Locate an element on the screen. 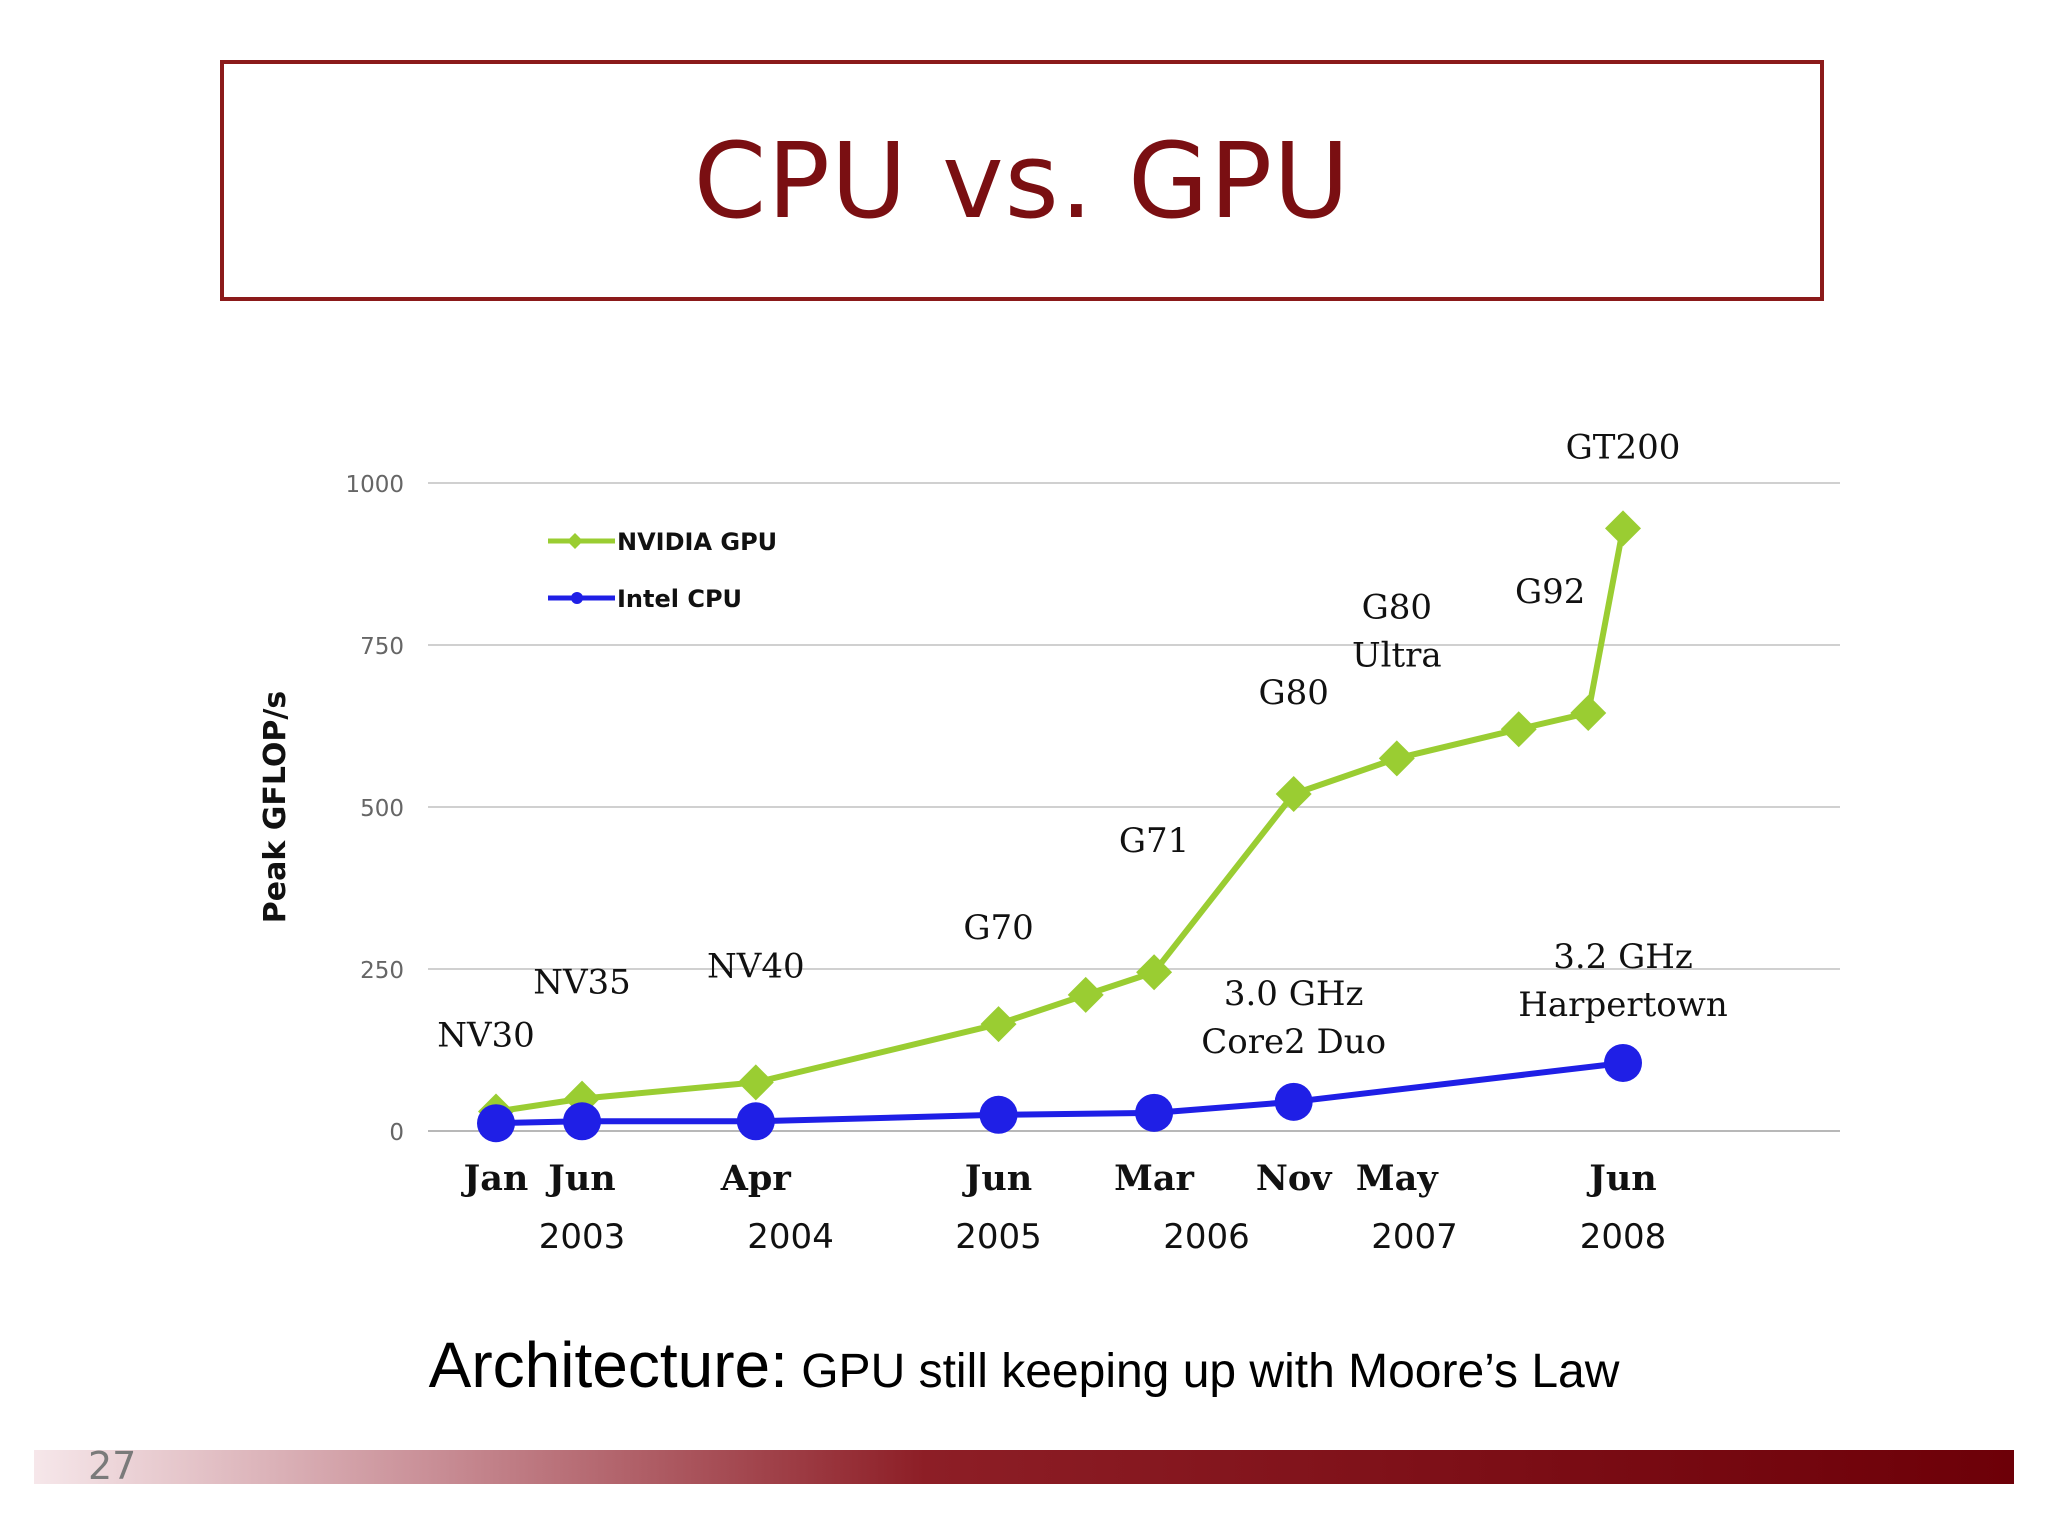 Image resolution: width=2048 pixels, height=1536 pixels. title-box: CPU vs. GPU is located at coordinates (1022, 180).